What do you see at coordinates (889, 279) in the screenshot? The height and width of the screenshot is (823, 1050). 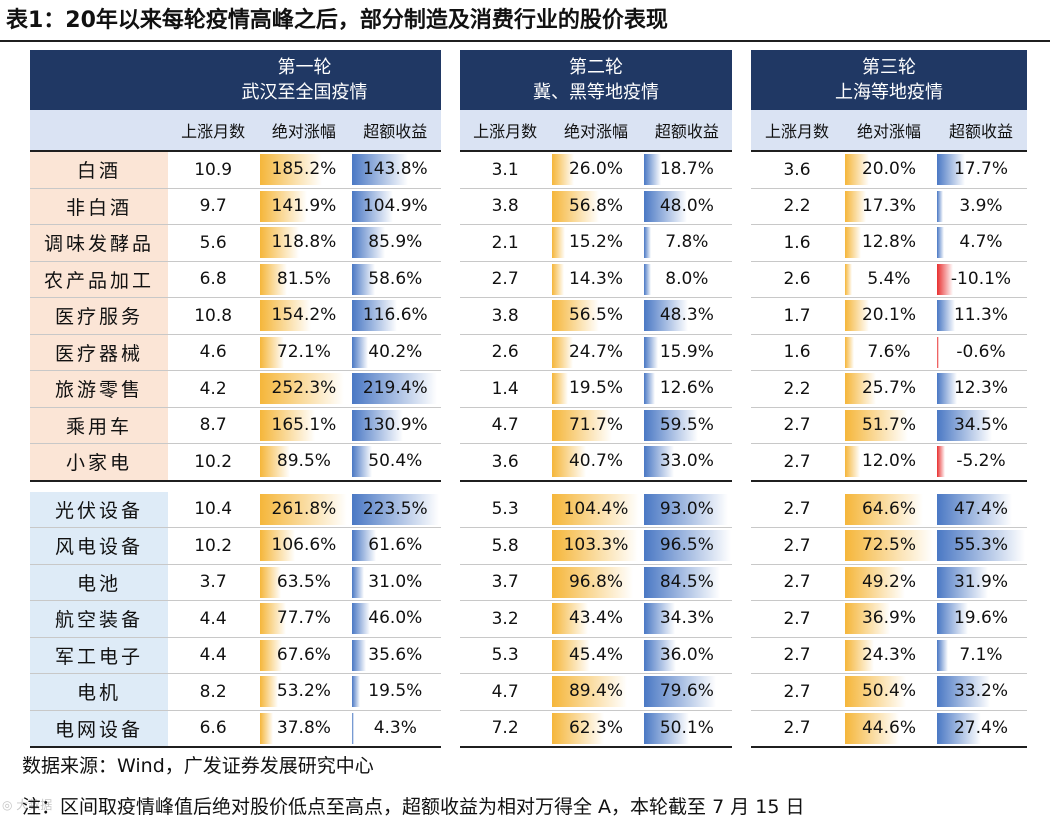 I see `table-row: 2.6 5.4% -10.1%` at bounding box center [889, 279].